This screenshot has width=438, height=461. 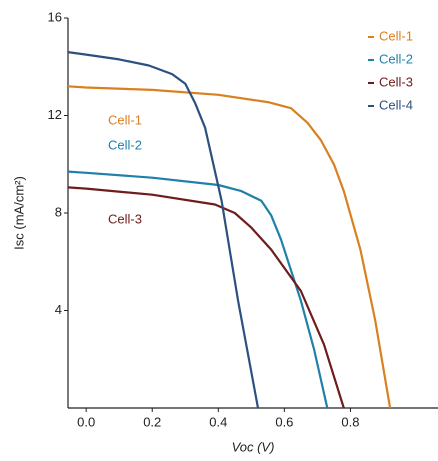 What do you see at coordinates (58, 211) in the screenshot?
I see `y-tick-label: 8` at bounding box center [58, 211].